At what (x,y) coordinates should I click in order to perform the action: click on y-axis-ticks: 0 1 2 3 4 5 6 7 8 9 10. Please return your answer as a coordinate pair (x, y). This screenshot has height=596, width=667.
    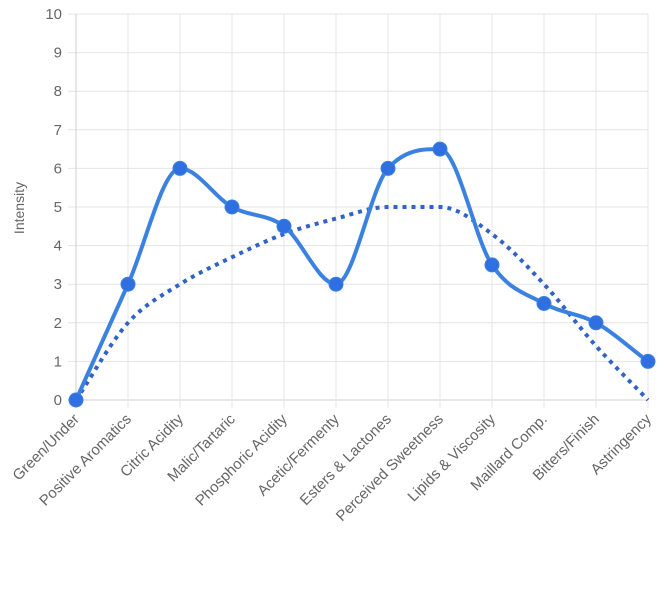
    Looking at the image, I should click on (53, 207).